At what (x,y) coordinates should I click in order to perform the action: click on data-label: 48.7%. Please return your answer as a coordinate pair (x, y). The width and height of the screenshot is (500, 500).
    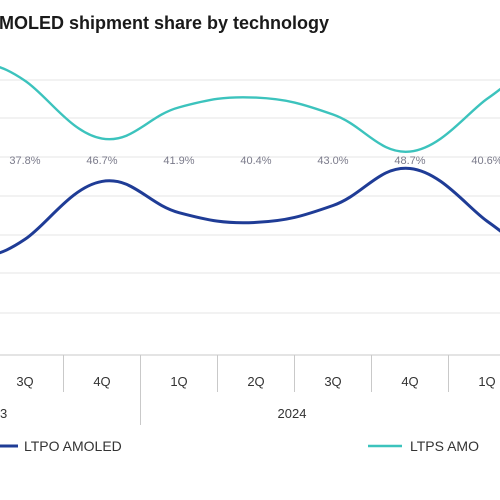
    Looking at the image, I should click on (409, 161).